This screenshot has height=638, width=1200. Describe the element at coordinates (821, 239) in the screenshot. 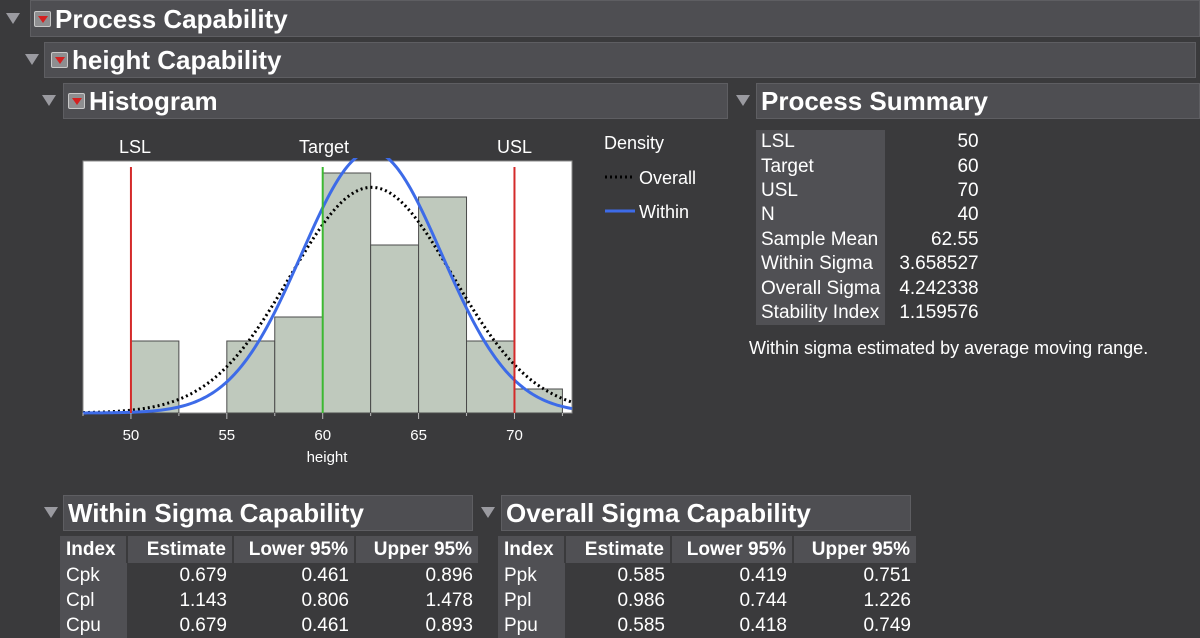

I see `summary-label: Sample Mean` at that location.